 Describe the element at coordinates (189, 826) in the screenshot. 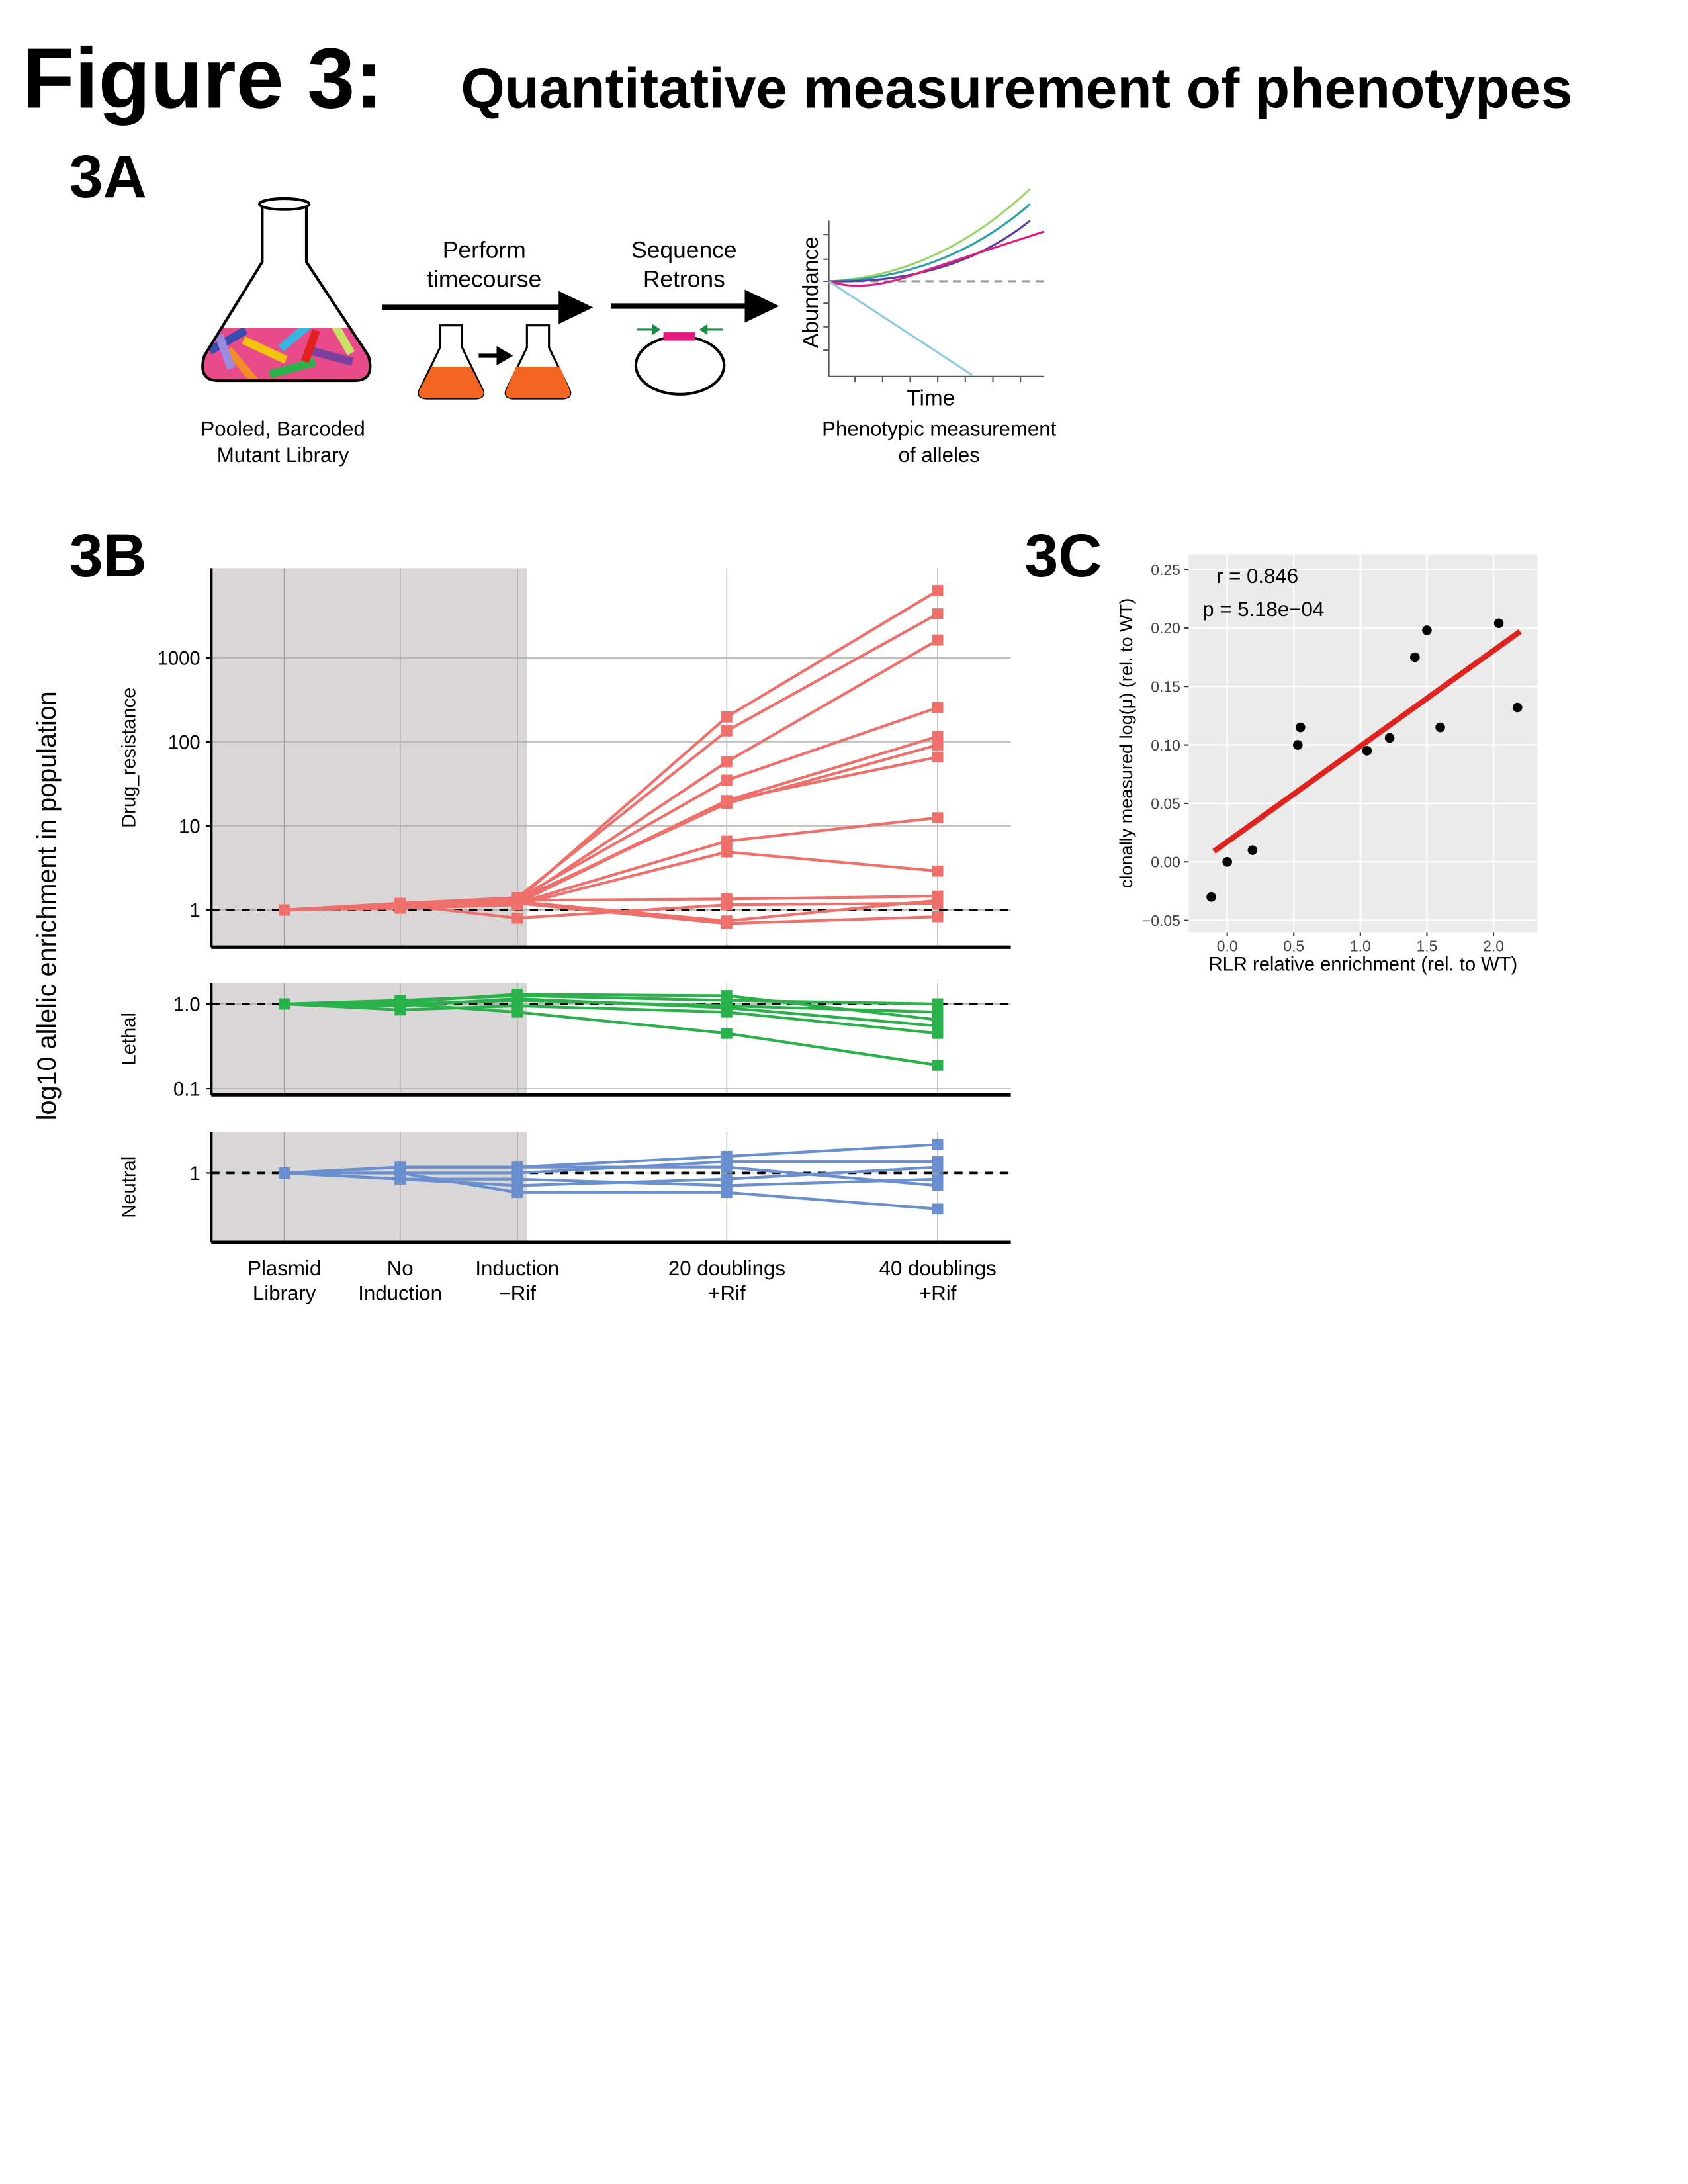

I see `y-tick-label: 10` at that location.